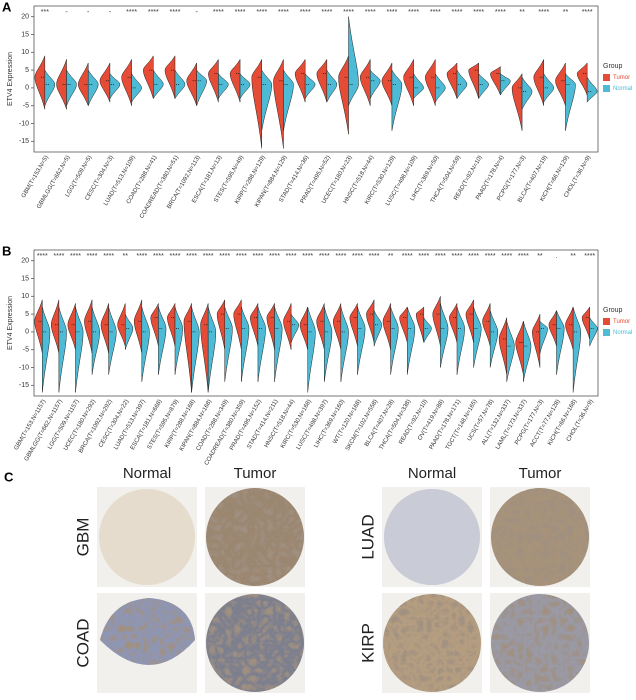  What do you see at coordinates (130, 425) in the screenshot?
I see `x-tick-label: LUAD(T=513,N=397)` at bounding box center [130, 425].